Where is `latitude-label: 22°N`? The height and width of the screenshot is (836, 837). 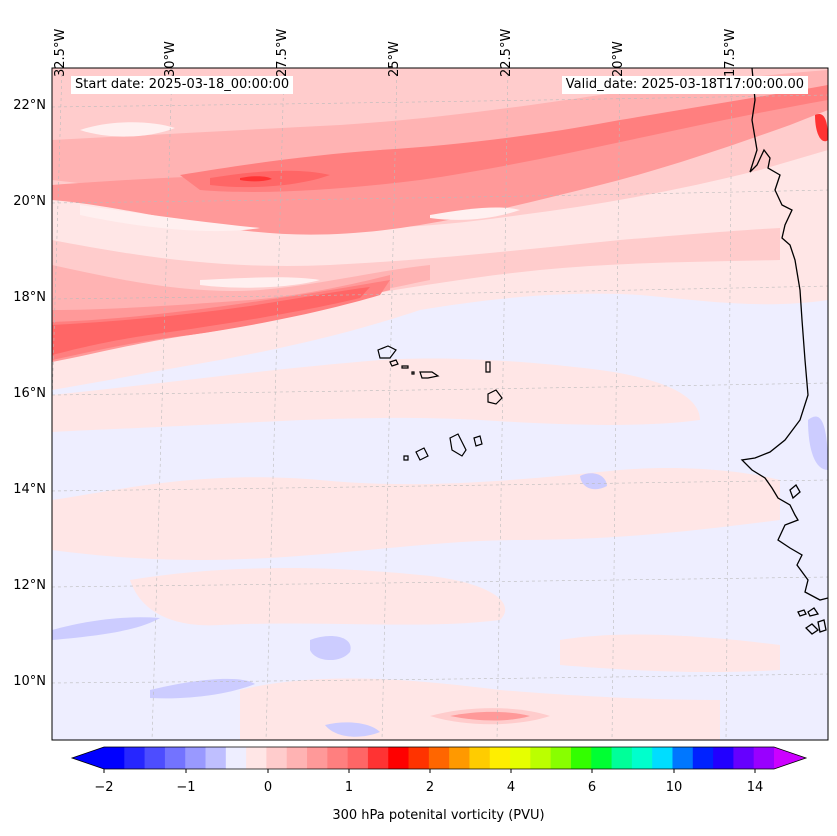
latitude-label: 22°N is located at coordinates (29, 105).